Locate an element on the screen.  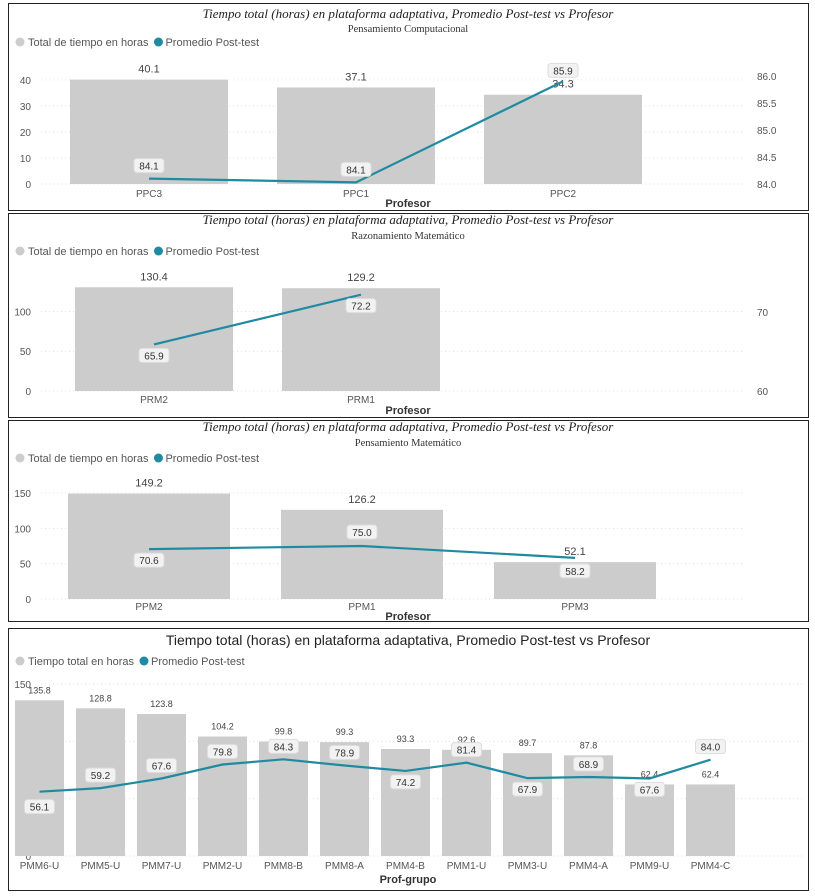
bar-value-label: 99.8 is located at coordinates (284, 732).